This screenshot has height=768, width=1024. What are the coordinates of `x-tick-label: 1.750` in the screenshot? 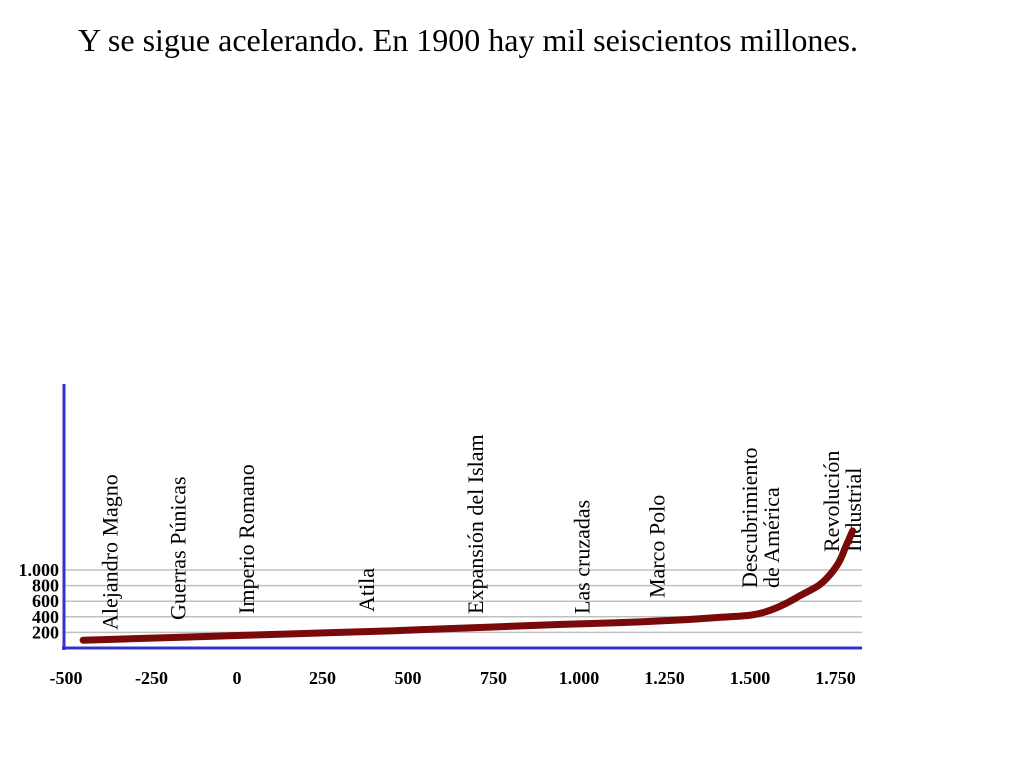 It's located at (835, 678).